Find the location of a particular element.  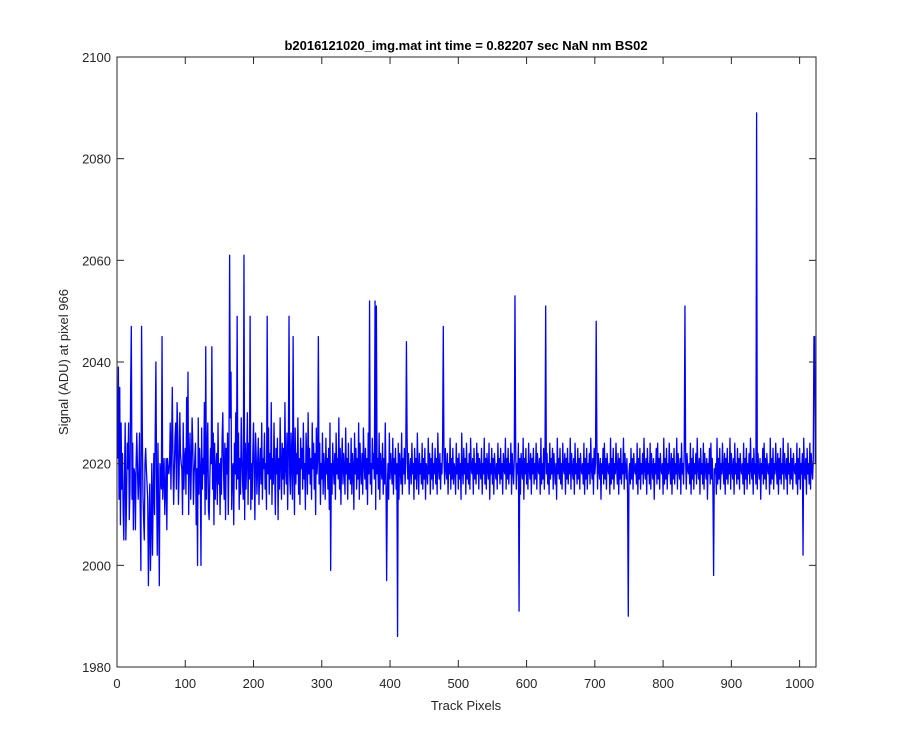

y-tick-label: 2040 is located at coordinates (96, 362).